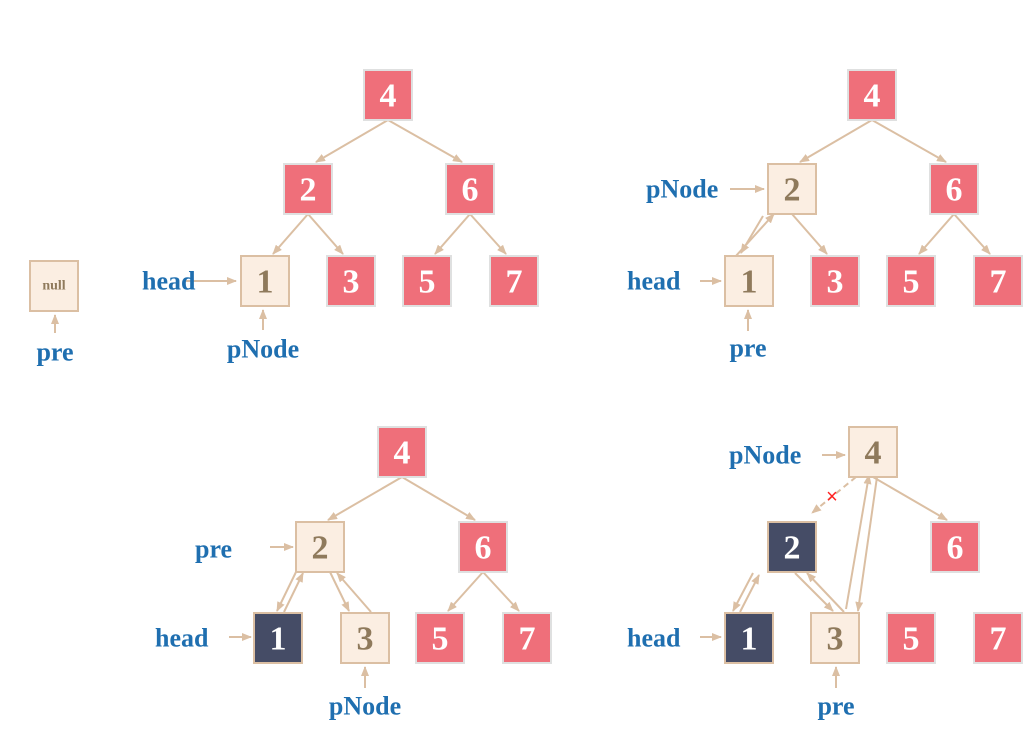  I want to click on null-node: null, so click(54, 286).